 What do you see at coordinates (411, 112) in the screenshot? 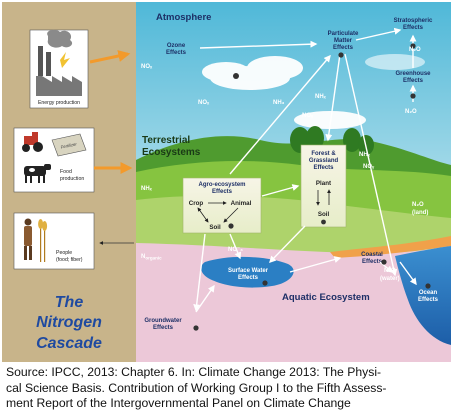
I see `n2o-label-greenhouse: N₂O` at bounding box center [411, 112].